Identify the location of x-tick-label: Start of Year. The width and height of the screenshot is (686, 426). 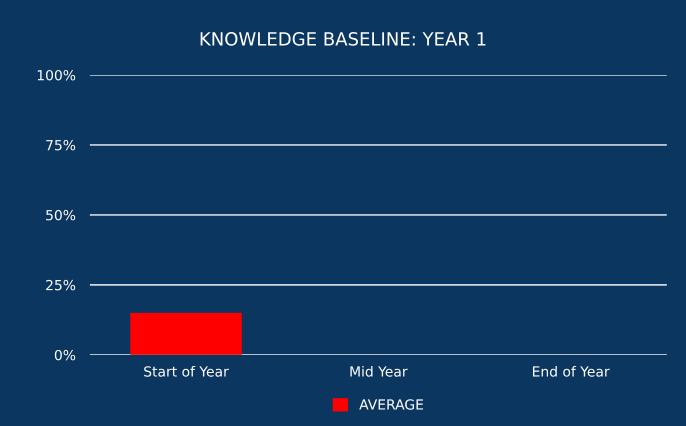
(186, 371).